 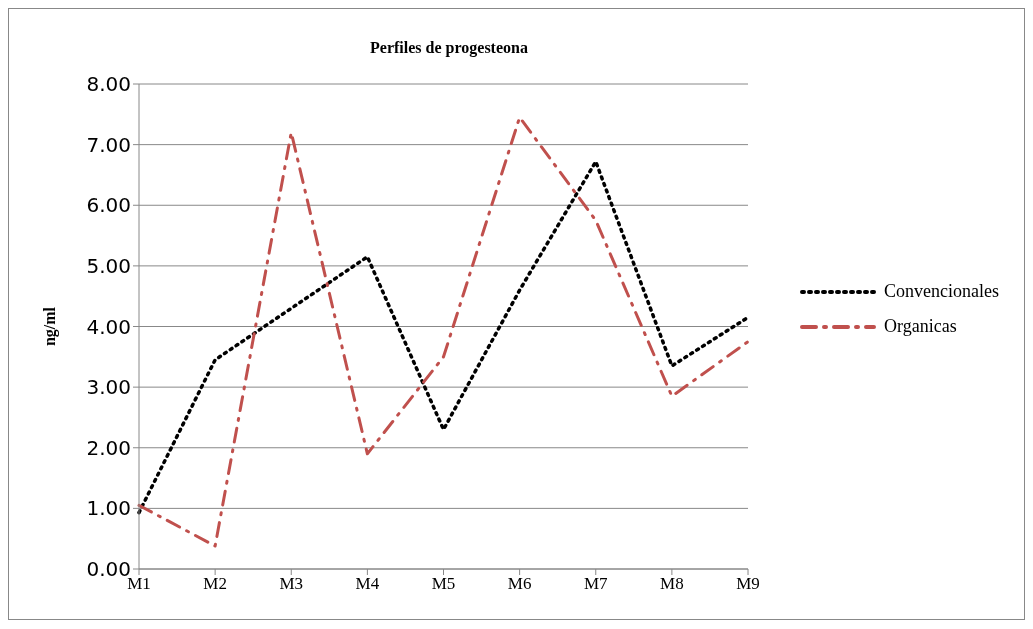 What do you see at coordinates (367, 584) in the screenshot?
I see `x-tick-label: M4` at bounding box center [367, 584].